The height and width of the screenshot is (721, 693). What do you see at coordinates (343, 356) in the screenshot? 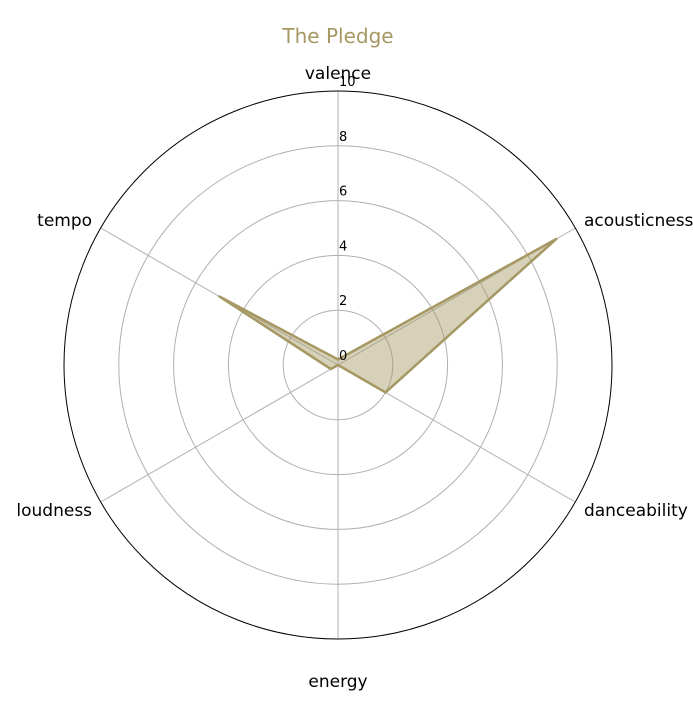
I see `r-tick-label: 0` at bounding box center [343, 356].